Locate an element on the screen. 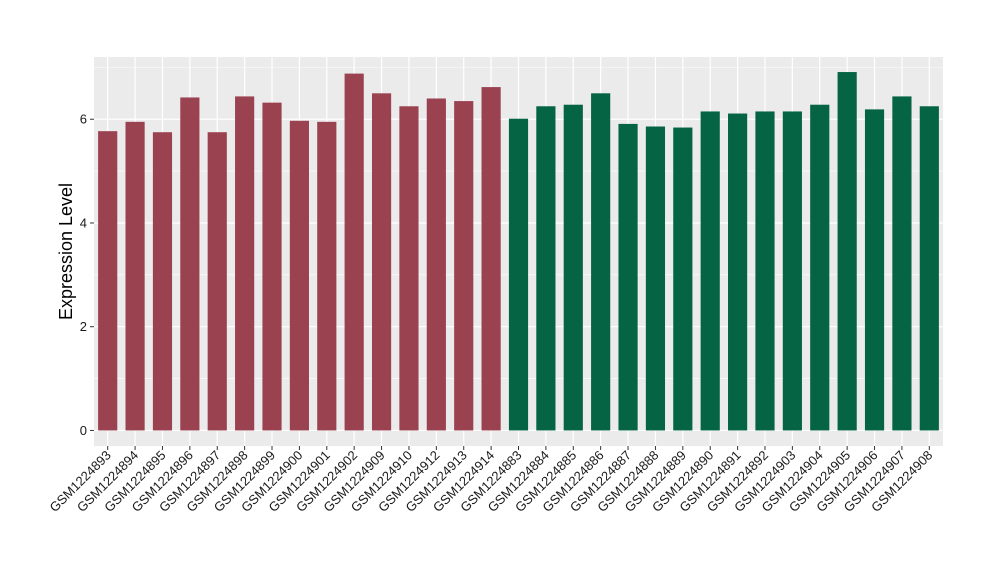 The image size is (1000, 580). y-tick-label: 6 is located at coordinates (83, 119).